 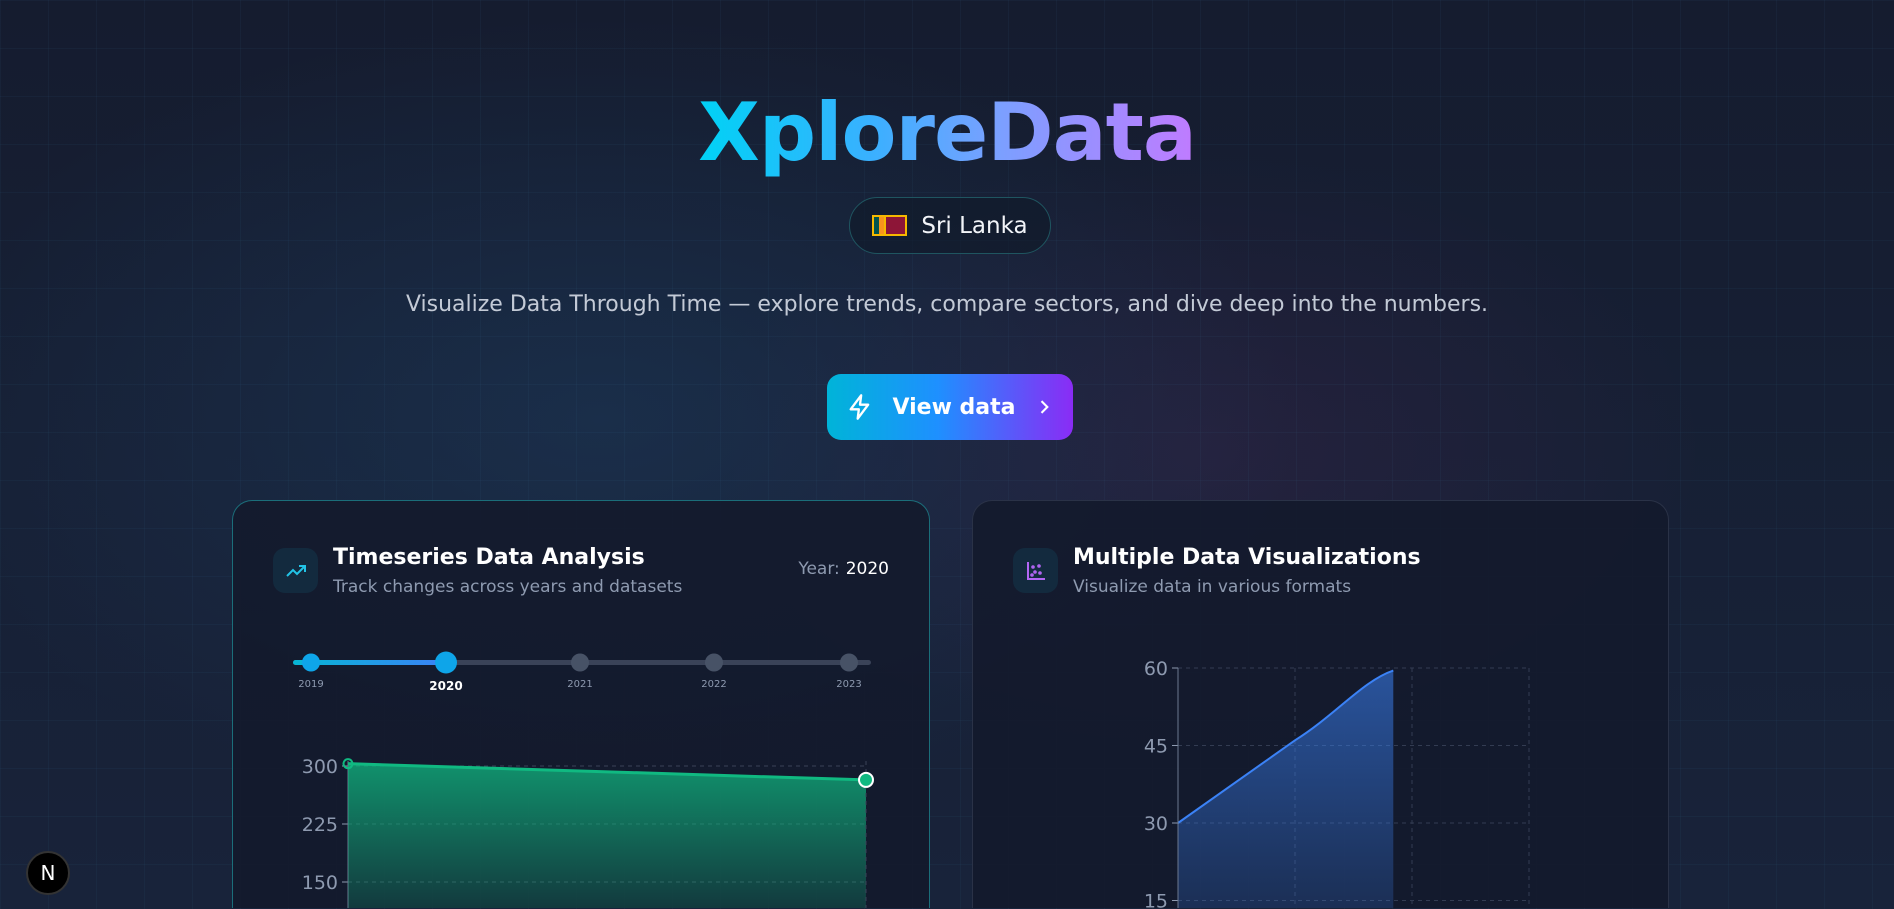 I want to click on card-subtitle: Track changes across years and datasets, so click(x=508, y=587).